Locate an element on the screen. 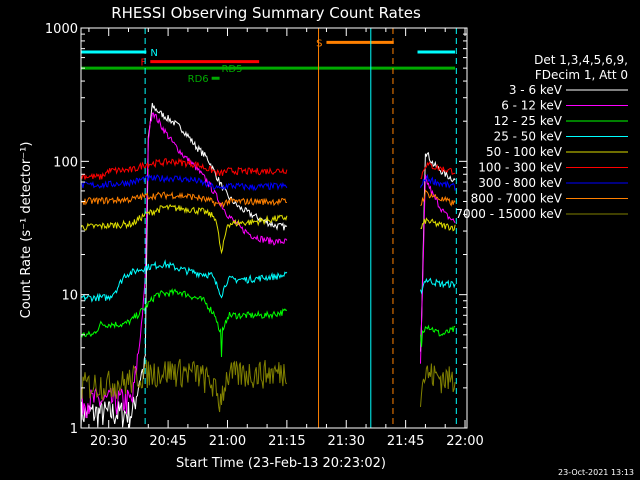  legend-label-5: 100 - 300 keV is located at coordinates (520, 168).